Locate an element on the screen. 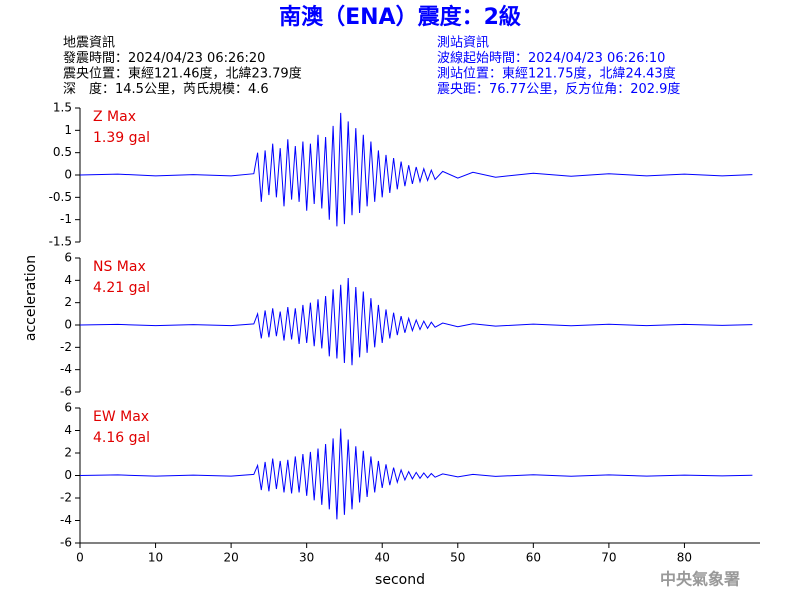  station-info: 測站資訊 is located at coordinates (463, 43).